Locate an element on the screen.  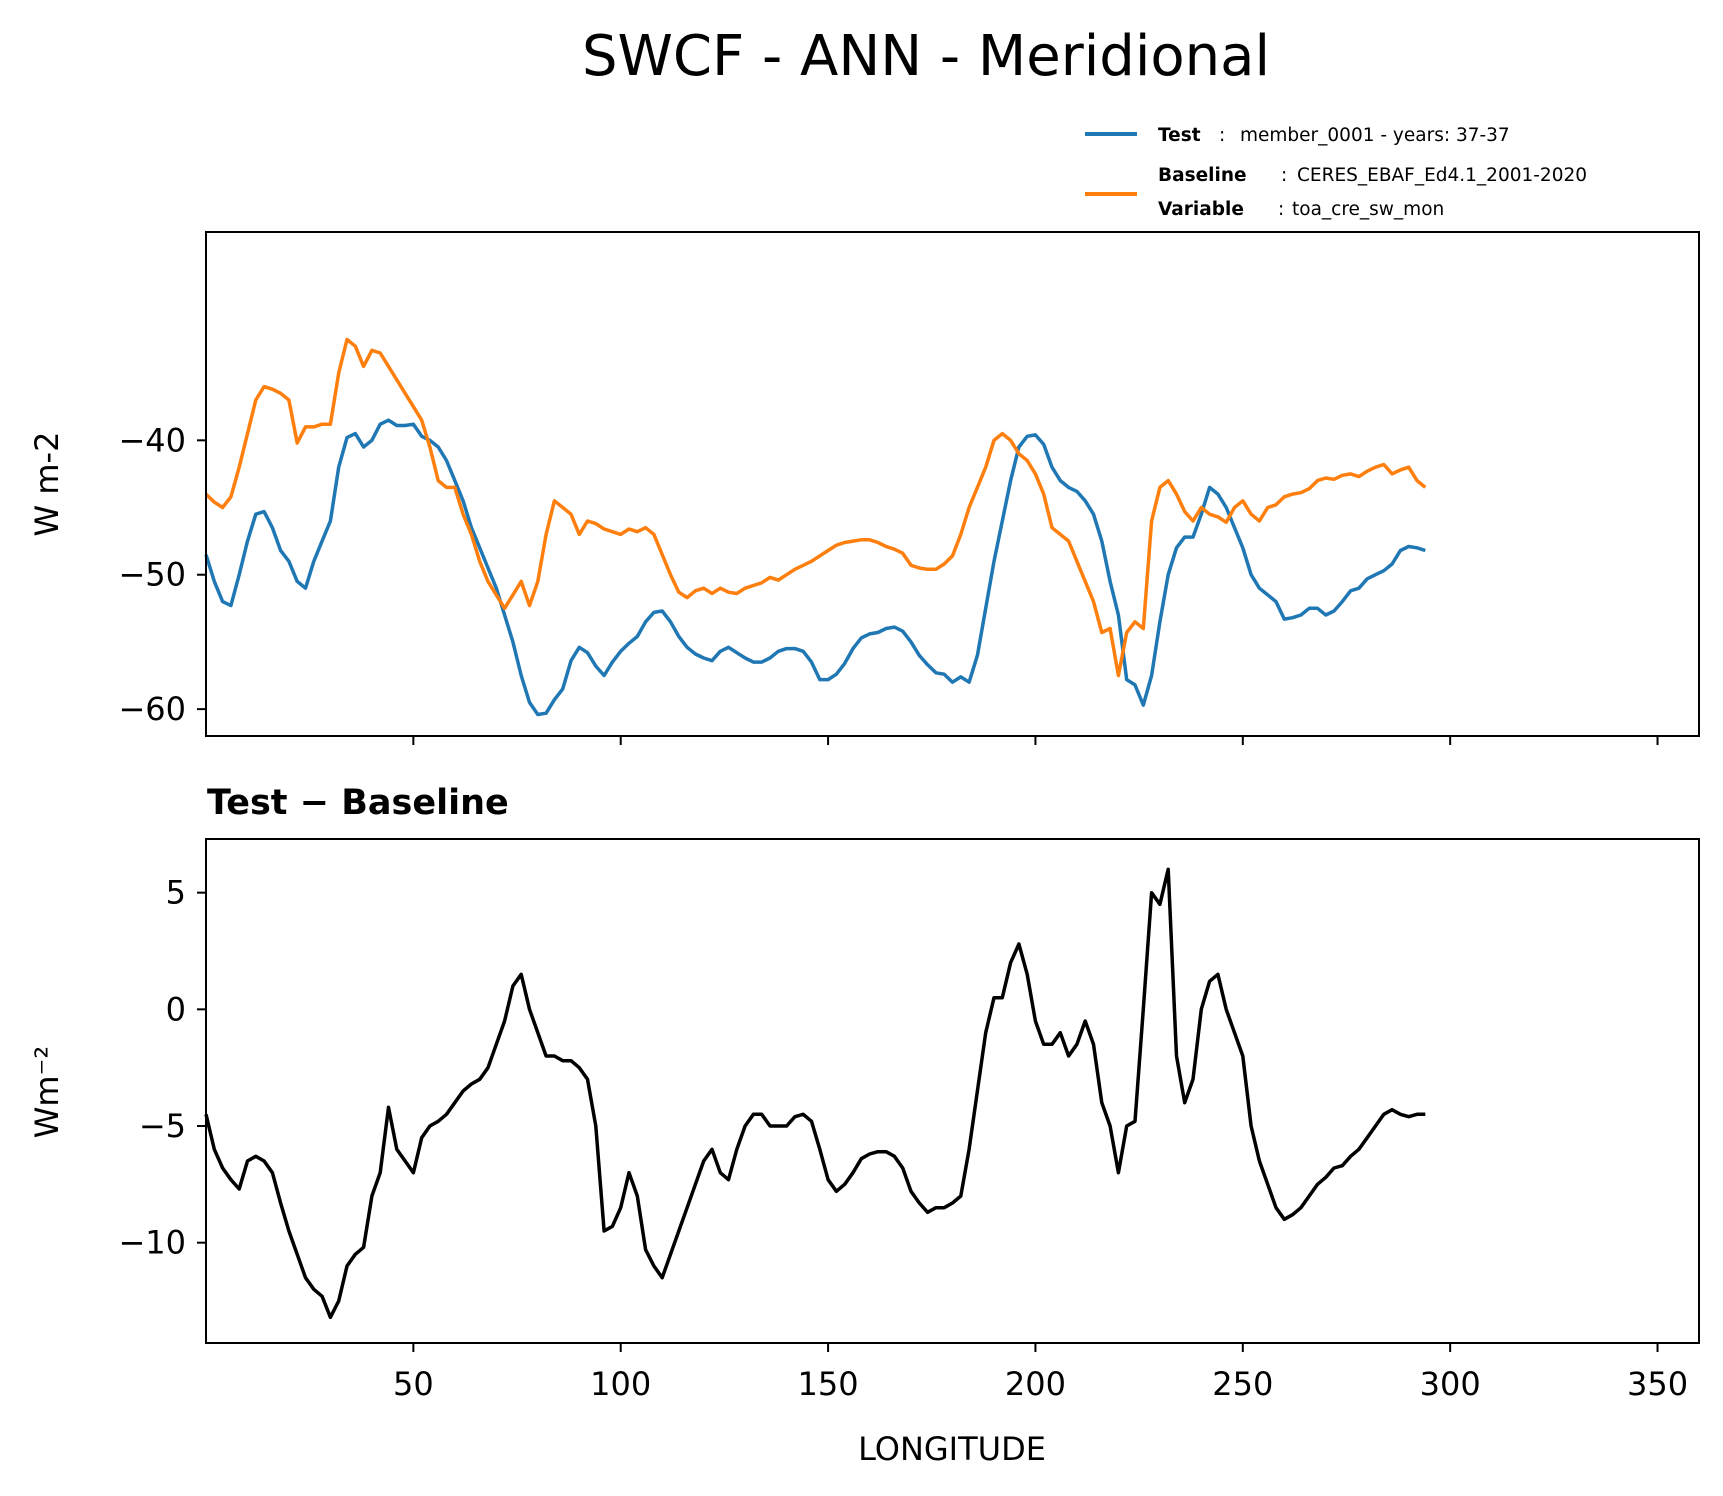
top-y-tick-label: −40 is located at coordinates (152, 440).